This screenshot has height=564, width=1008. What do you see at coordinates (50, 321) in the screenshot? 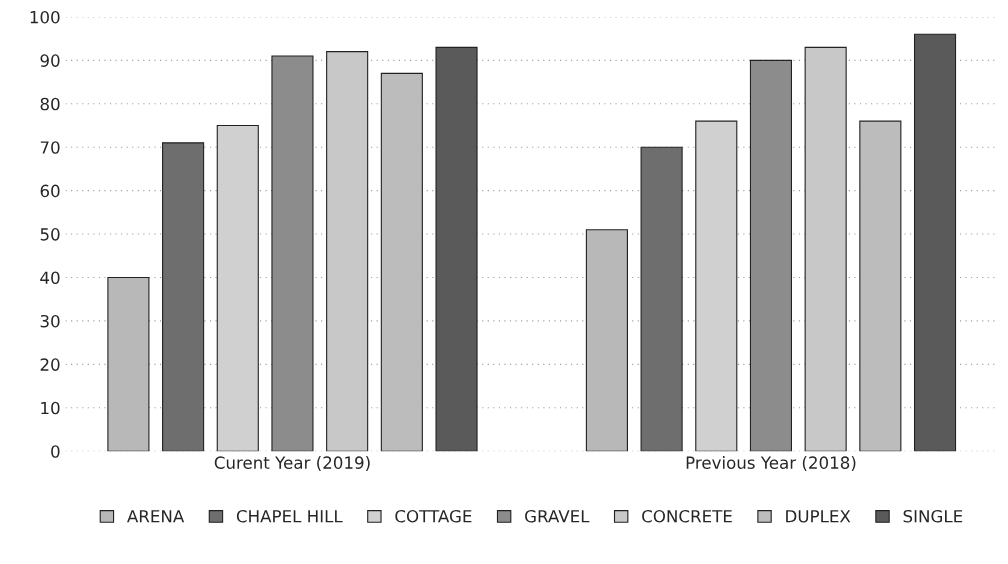
I see `y-tick-label: 30` at bounding box center [50, 321].